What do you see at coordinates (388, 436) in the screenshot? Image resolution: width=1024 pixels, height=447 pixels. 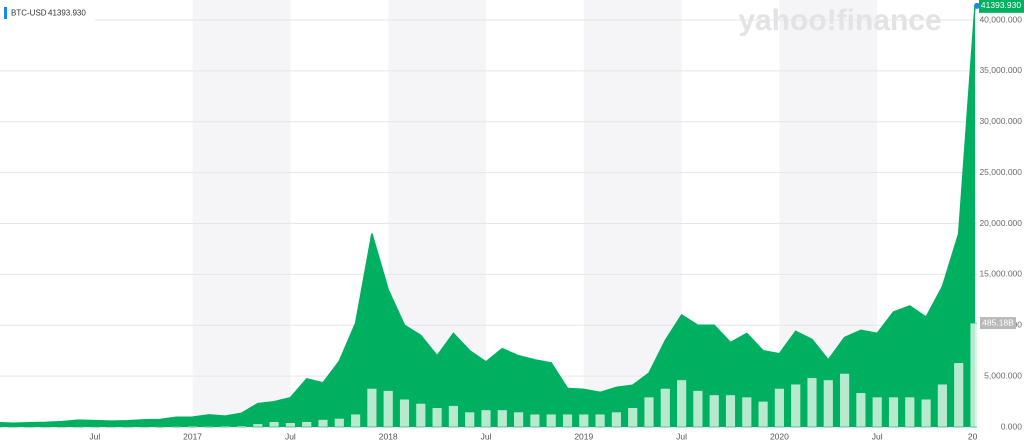 I see `x-tick-label: 2018` at bounding box center [388, 436].